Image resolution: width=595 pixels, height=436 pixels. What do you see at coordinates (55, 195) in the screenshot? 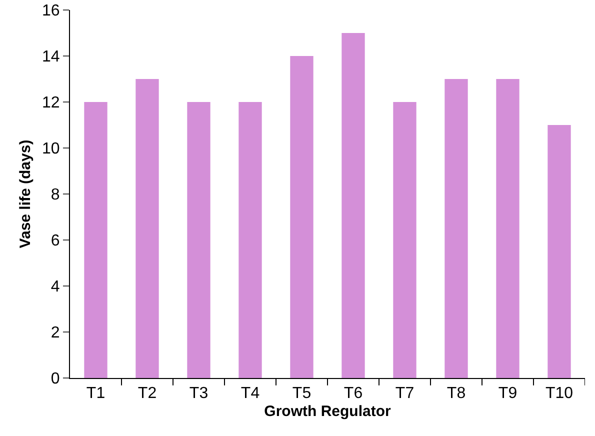
I see `y-tick-label: 8` at bounding box center [55, 195].